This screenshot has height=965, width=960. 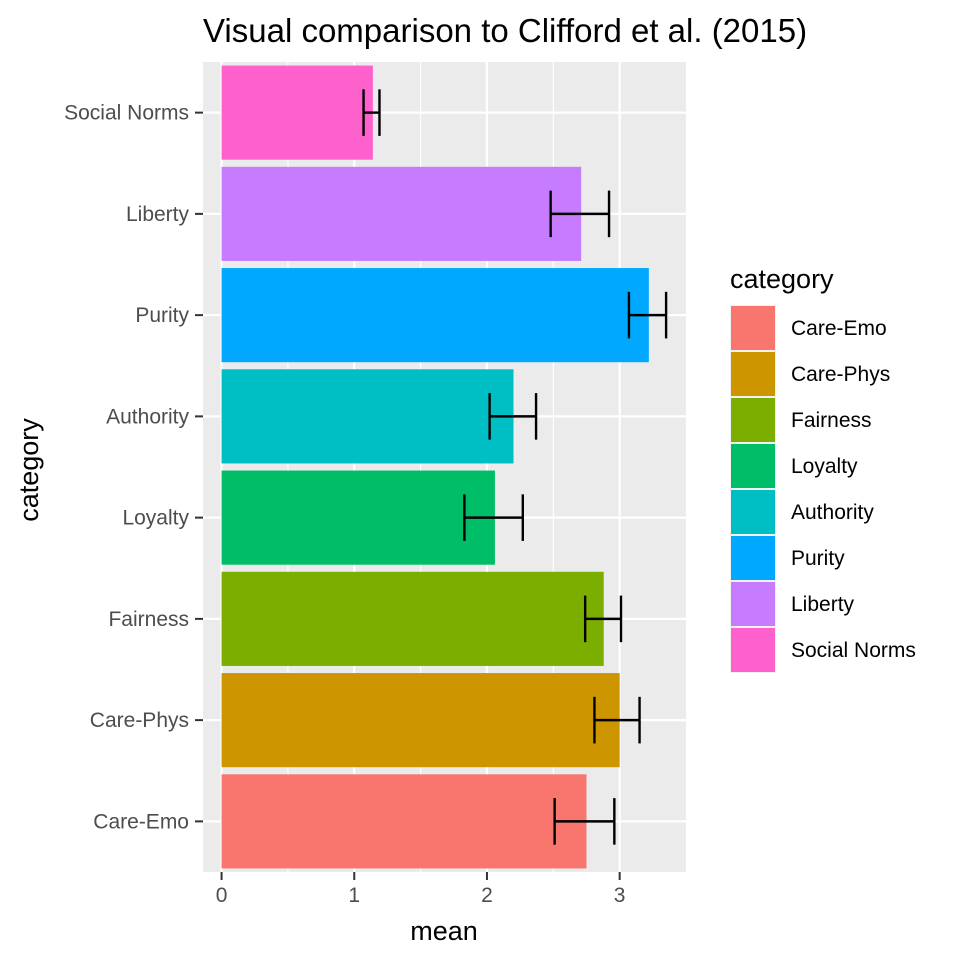 I want to click on bar-care-emo, so click(x=404, y=821).